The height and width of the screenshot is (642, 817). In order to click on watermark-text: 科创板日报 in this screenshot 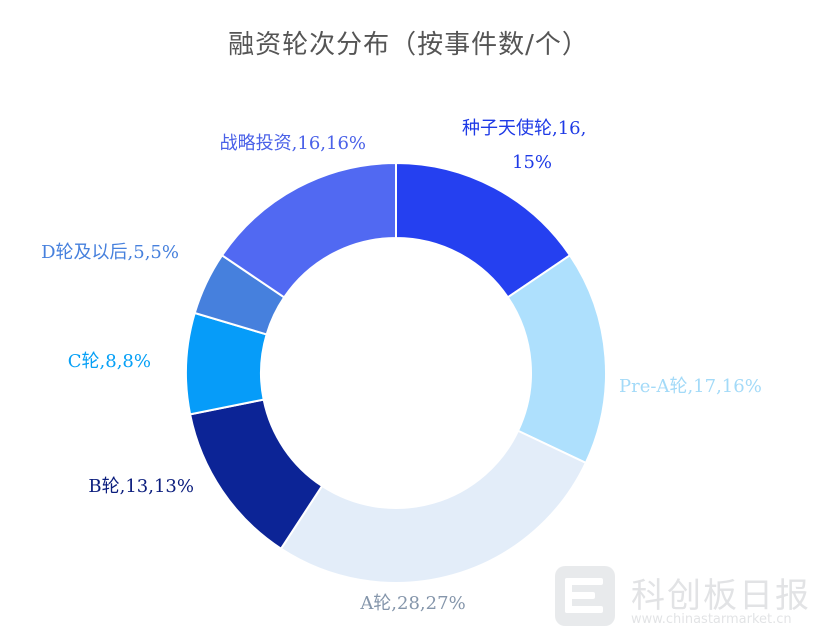, I will do `click(721, 596)`.